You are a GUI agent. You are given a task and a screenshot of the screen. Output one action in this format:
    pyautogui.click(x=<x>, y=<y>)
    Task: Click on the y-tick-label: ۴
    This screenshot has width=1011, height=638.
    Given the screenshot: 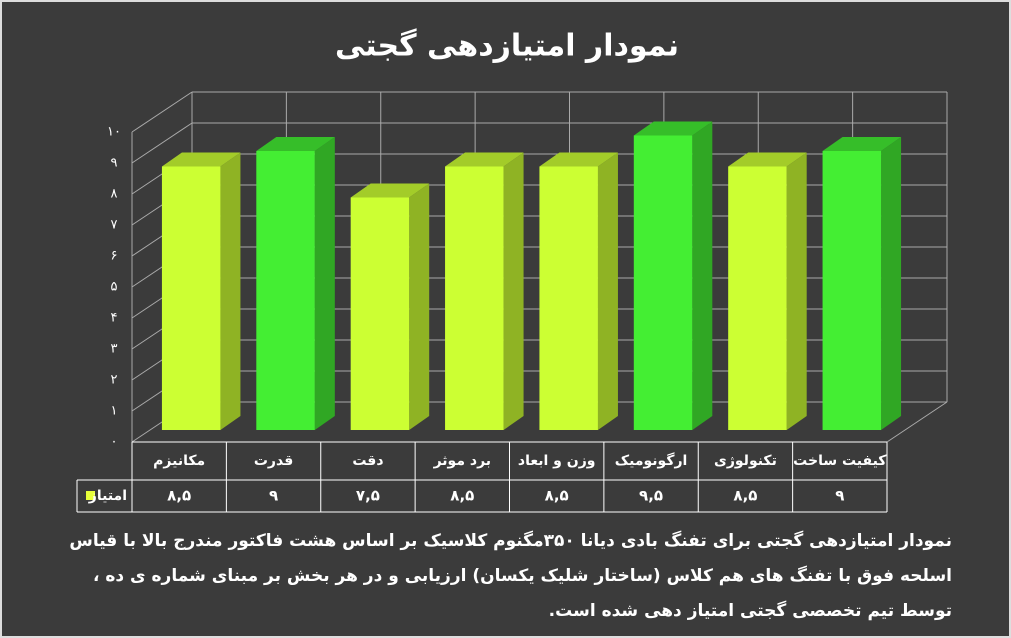 What is the action you would take?
    pyautogui.click(x=114, y=318)
    